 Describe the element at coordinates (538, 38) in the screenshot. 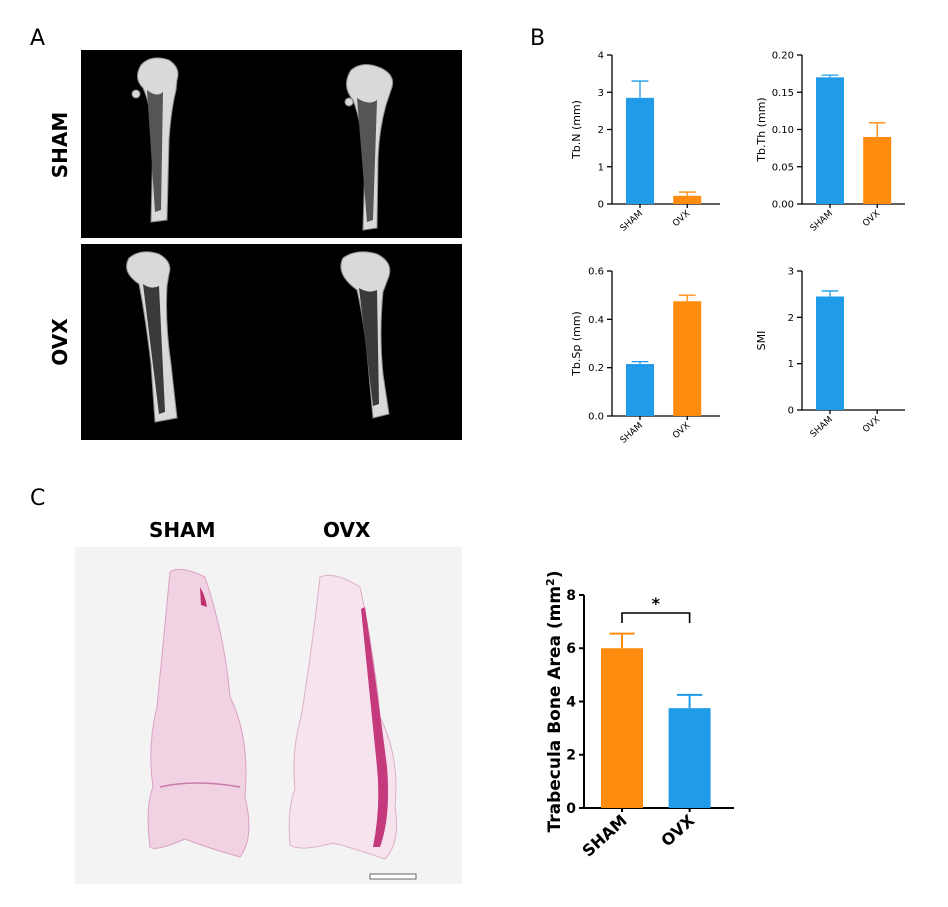

I see `panel-letter-b: B` at that location.